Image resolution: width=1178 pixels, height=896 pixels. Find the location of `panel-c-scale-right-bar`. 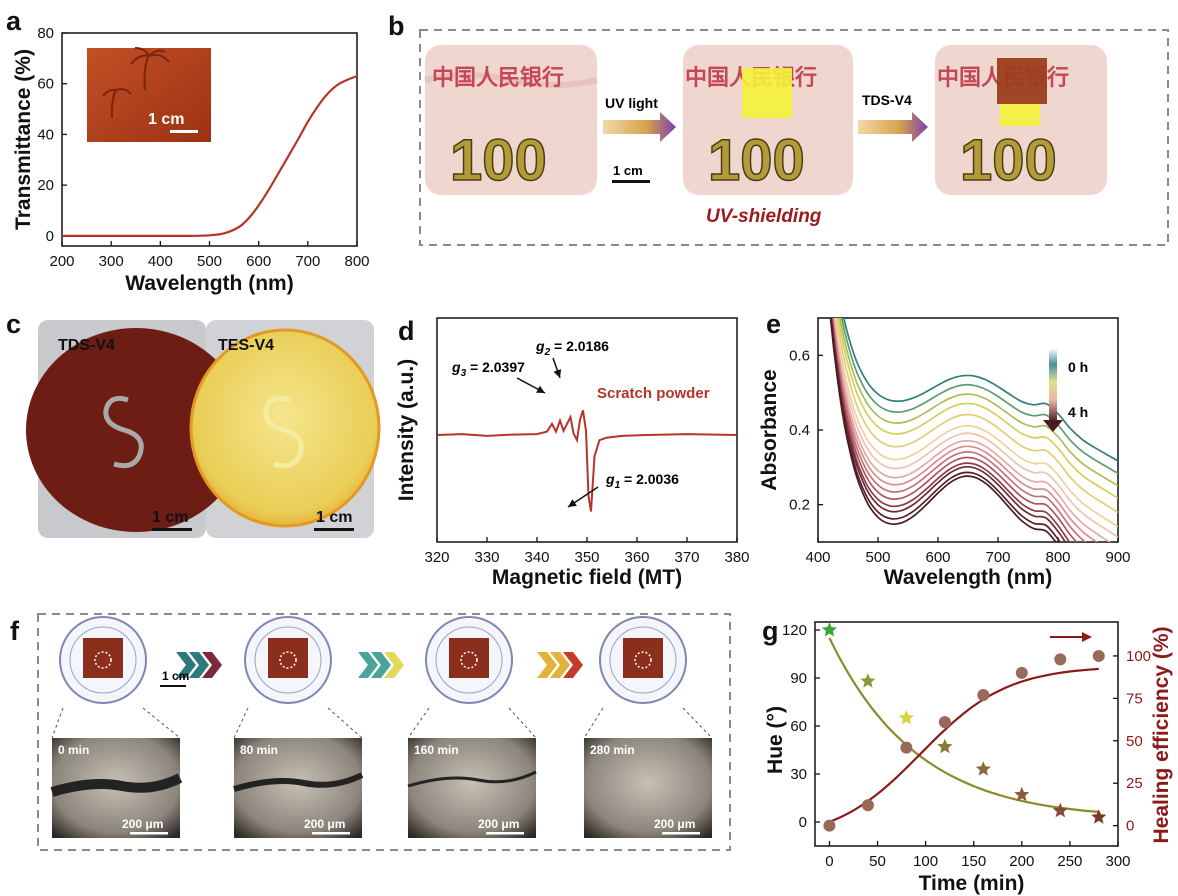

panel-c-scale-right-bar is located at coordinates (334, 529).